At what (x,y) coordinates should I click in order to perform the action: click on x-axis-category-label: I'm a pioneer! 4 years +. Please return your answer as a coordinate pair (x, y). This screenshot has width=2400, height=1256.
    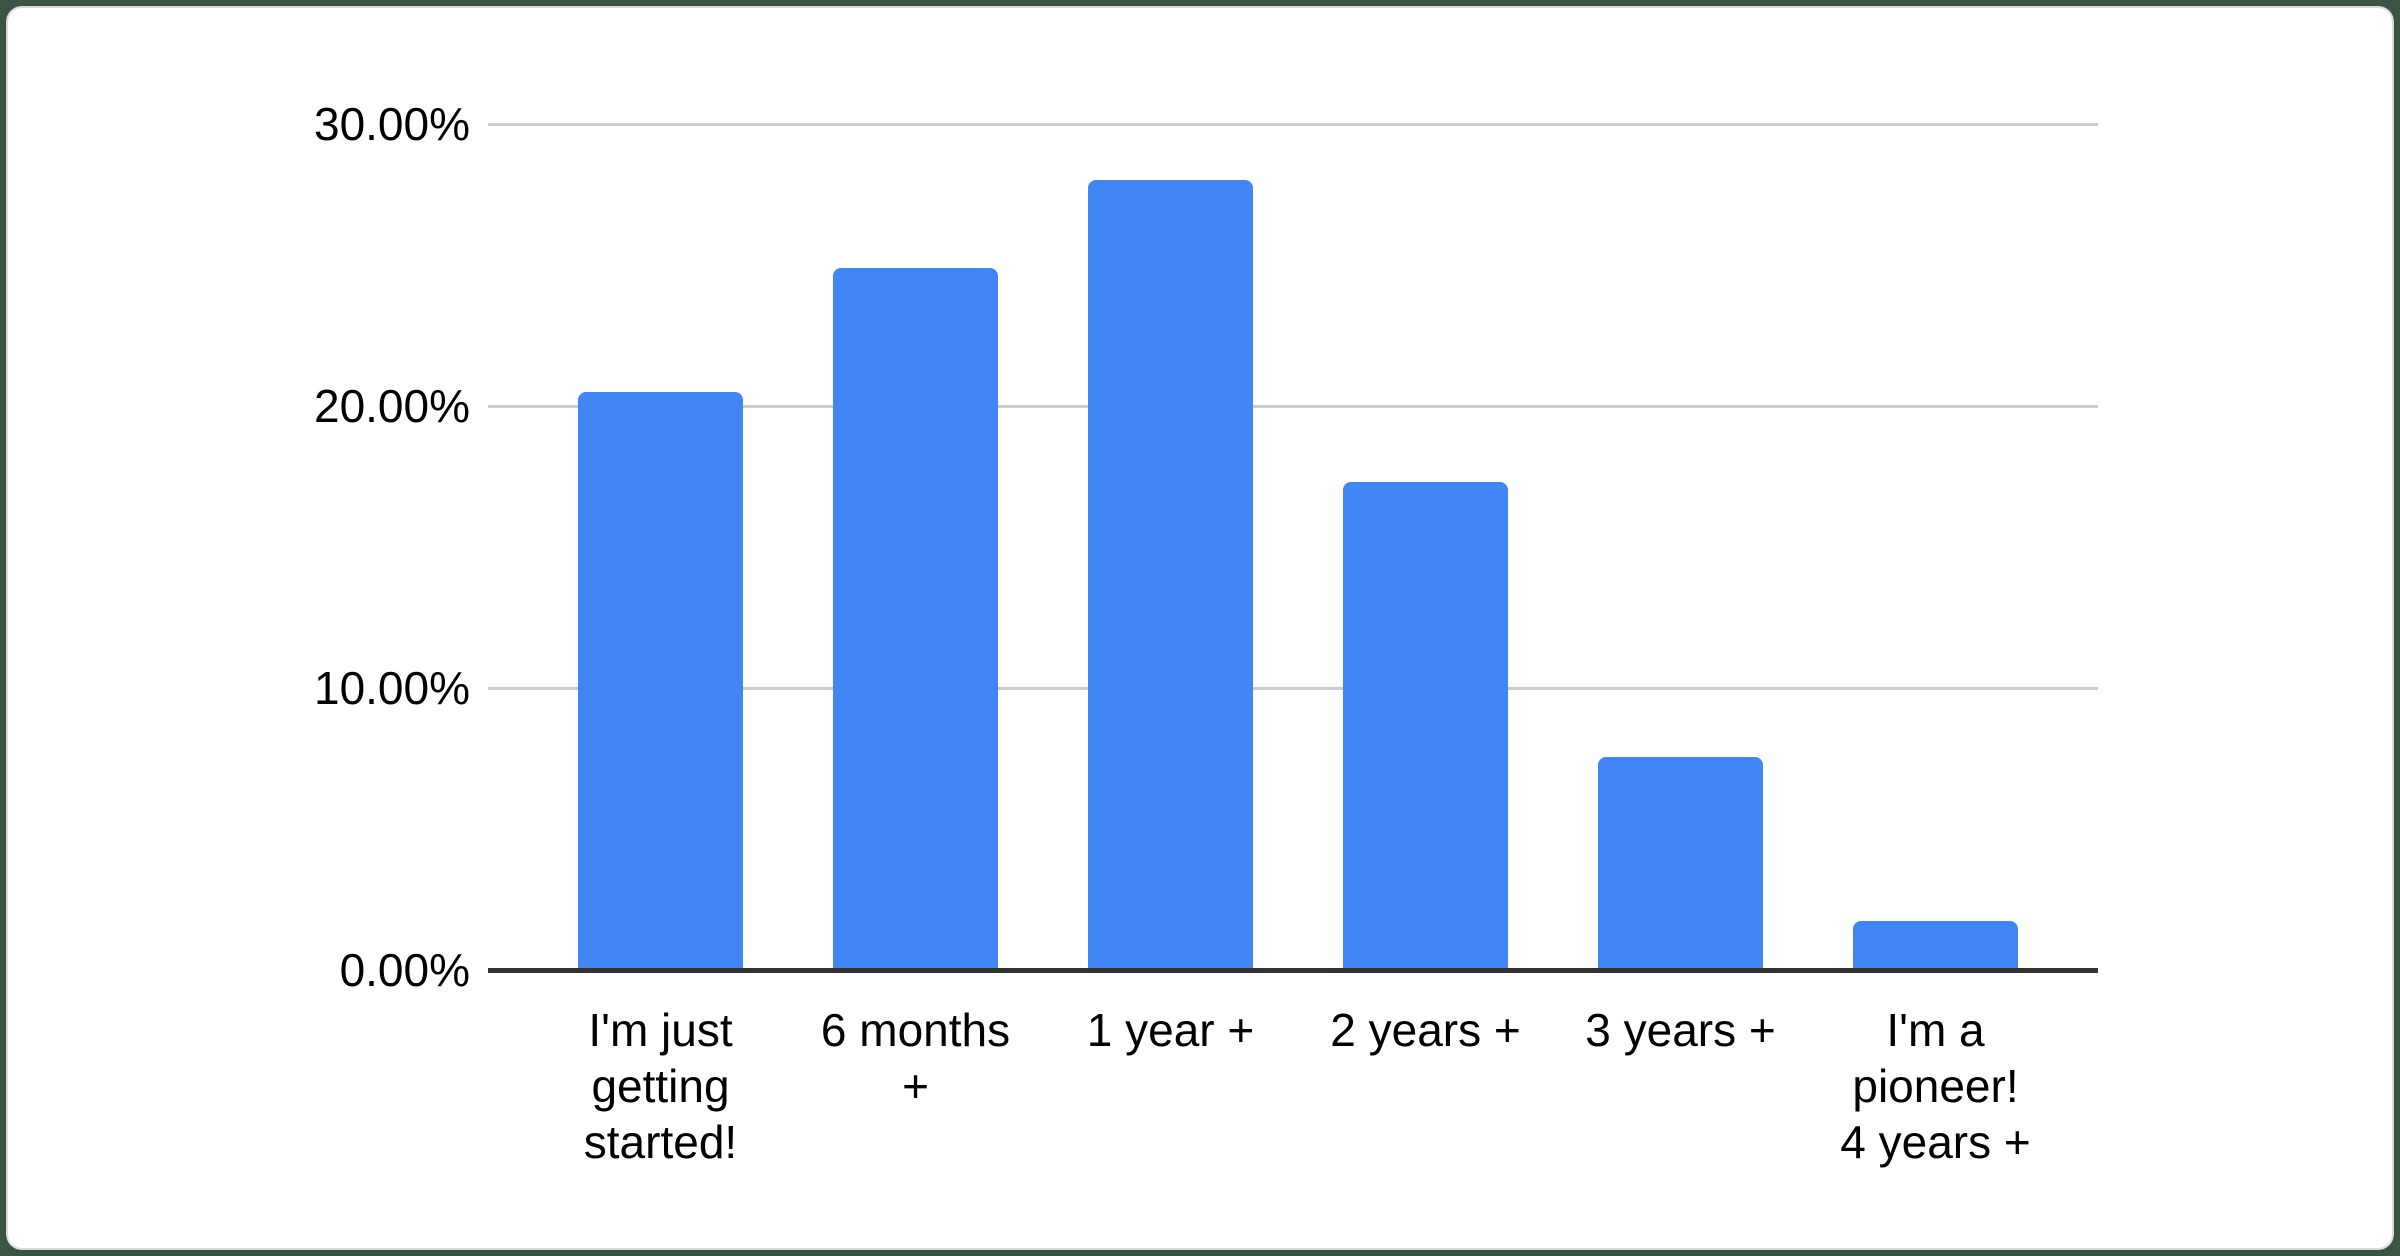
    Looking at the image, I should click on (1935, 1086).